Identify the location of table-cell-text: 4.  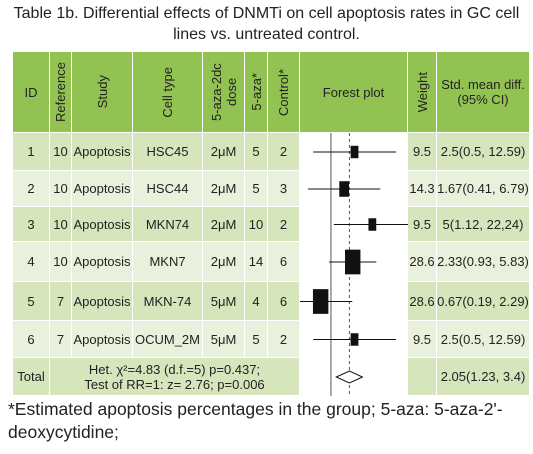
(255, 301).